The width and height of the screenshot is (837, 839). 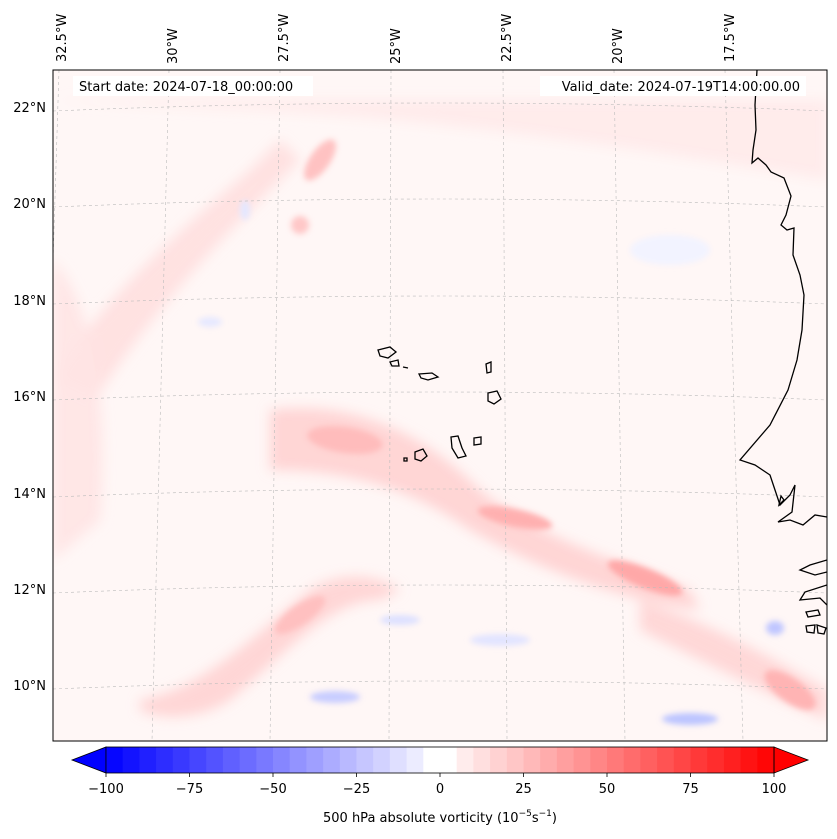 I want to click on island-santiago, so click(x=458, y=447).